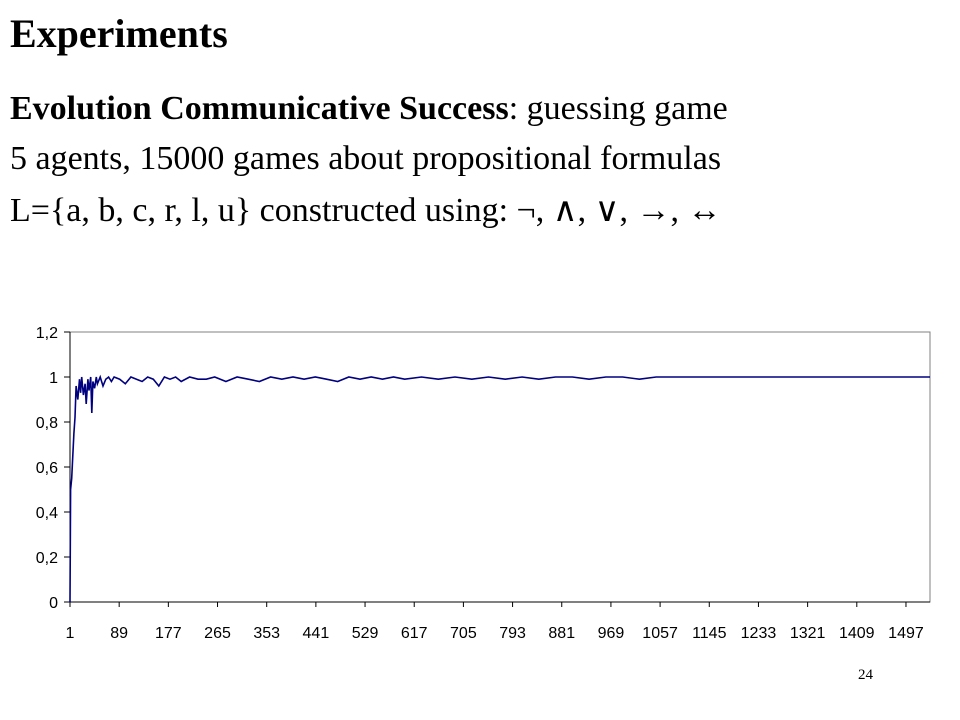  I want to click on x-tick-label: 441, so click(316, 633).